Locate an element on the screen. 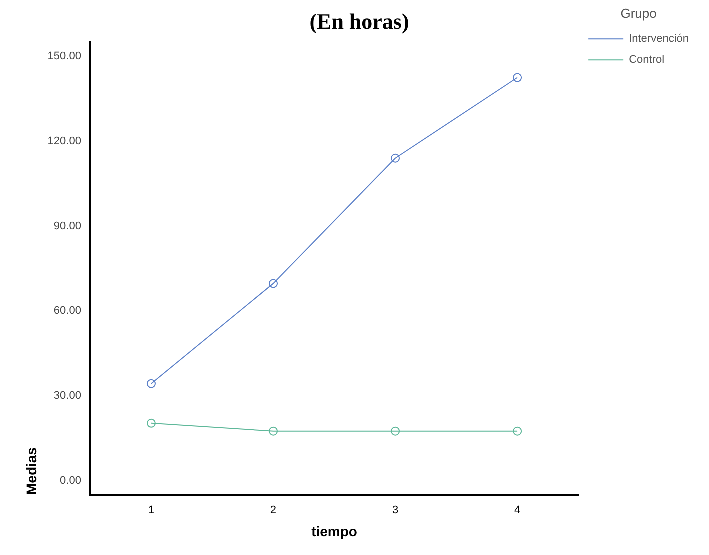 The image size is (709, 555). x-axis-title: tiempo is located at coordinates (335, 531).